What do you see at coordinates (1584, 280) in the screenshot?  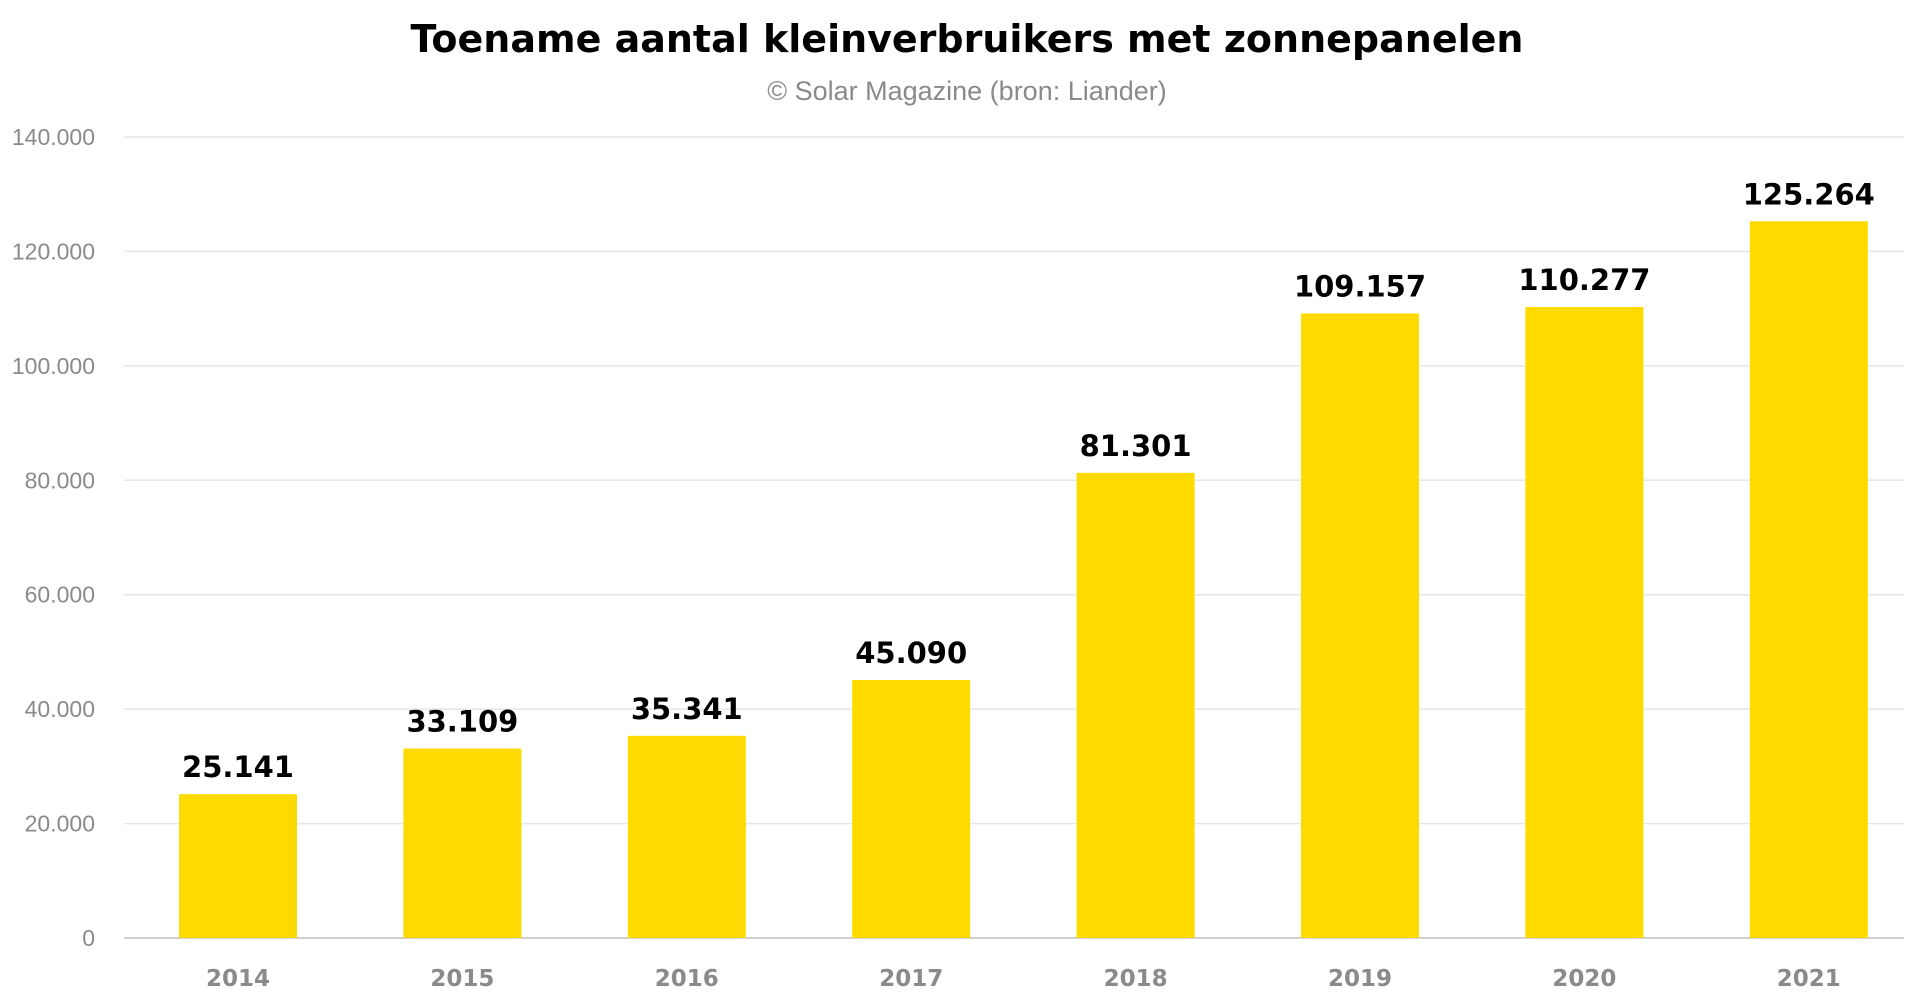 I see `data-label-2020: 110.277` at bounding box center [1584, 280].